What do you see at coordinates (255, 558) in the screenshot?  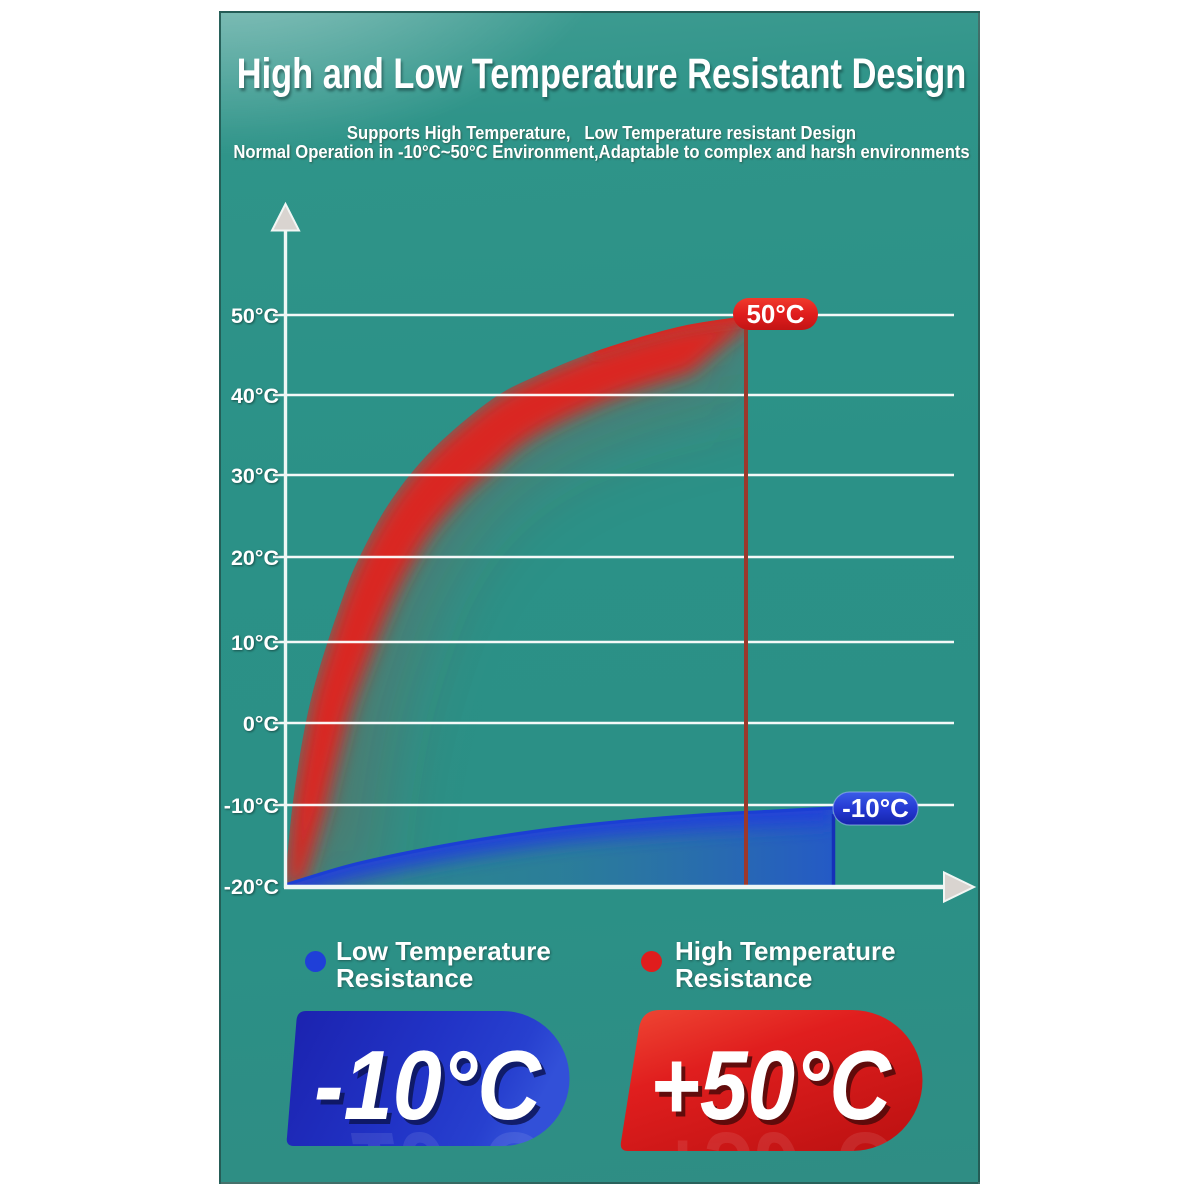 I see `svg-text: 20°C` at bounding box center [255, 558].